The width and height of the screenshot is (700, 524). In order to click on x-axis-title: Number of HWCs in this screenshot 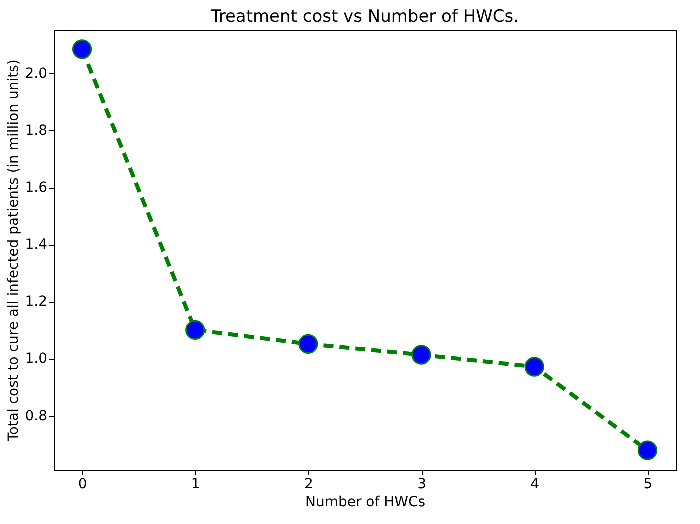, I will do `click(365, 502)`.